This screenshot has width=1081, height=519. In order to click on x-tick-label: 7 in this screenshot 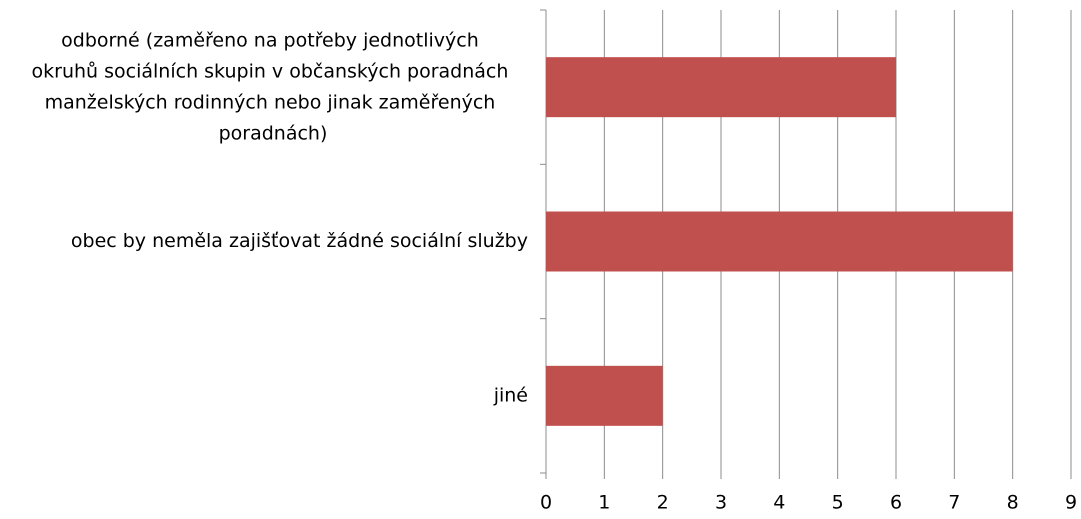, I will do `click(954, 503)`.